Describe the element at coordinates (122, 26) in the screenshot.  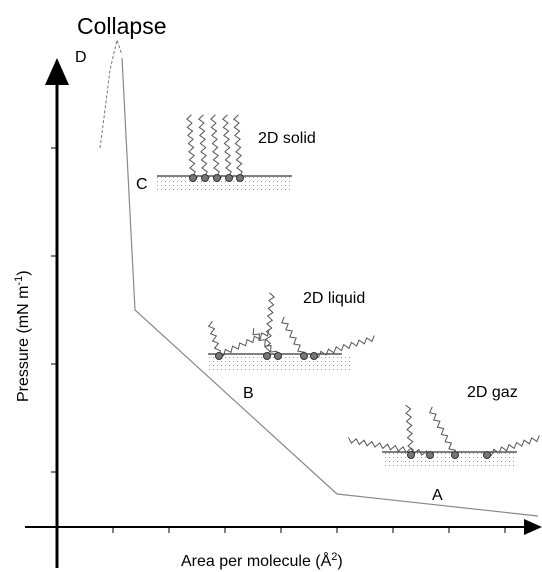
I see `title: Collapse` at that location.